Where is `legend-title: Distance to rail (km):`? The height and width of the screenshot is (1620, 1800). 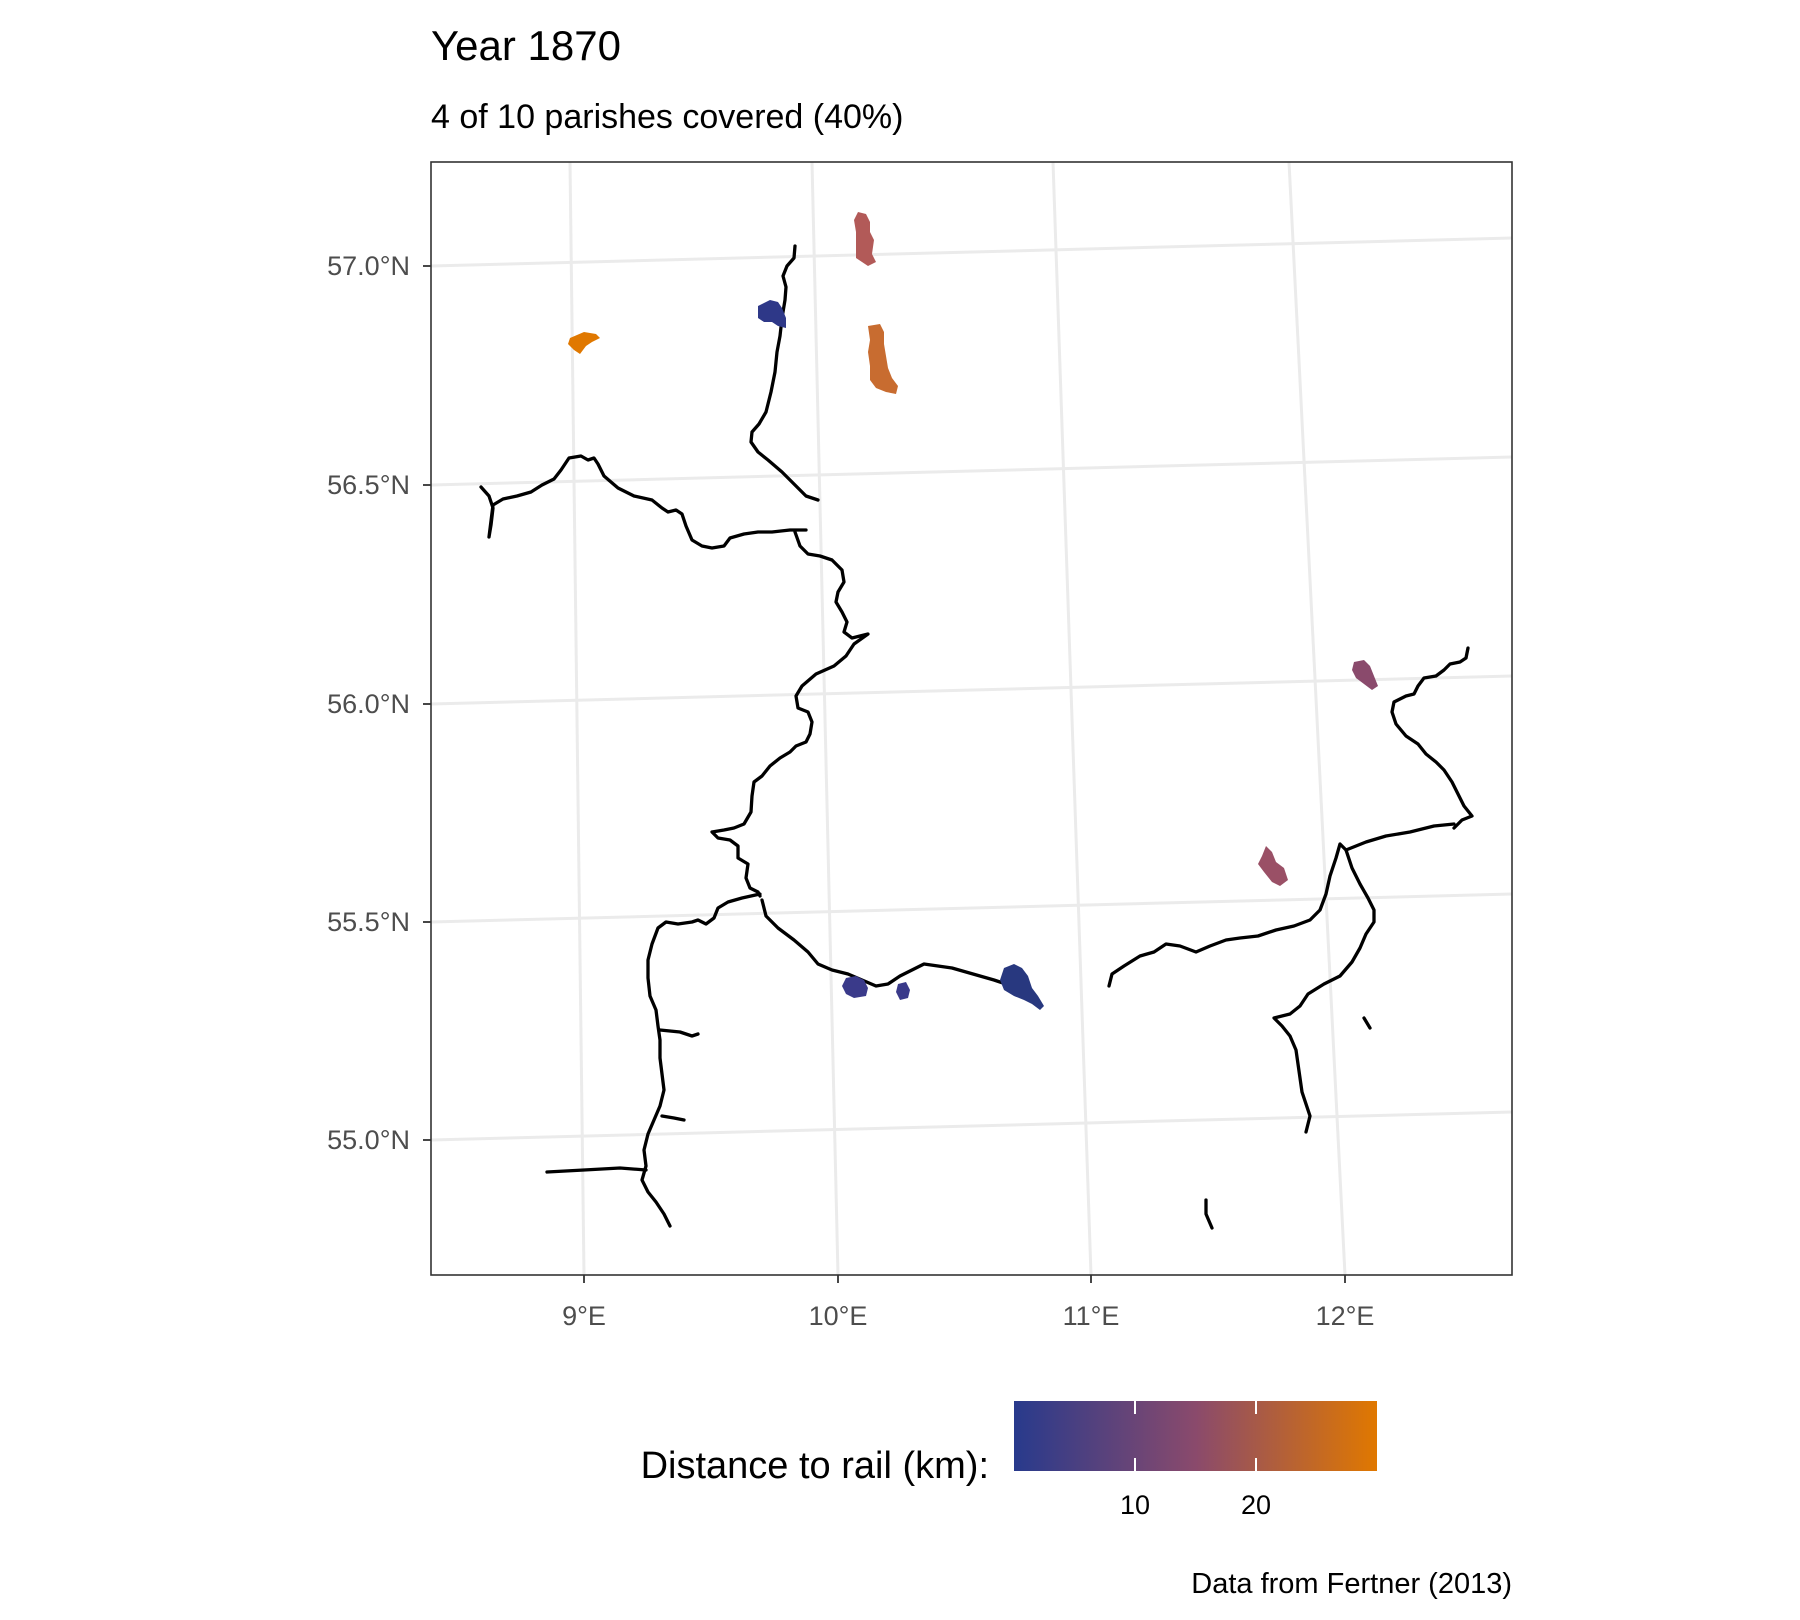 legend-title: Distance to rail (km): is located at coordinates (815, 1466).